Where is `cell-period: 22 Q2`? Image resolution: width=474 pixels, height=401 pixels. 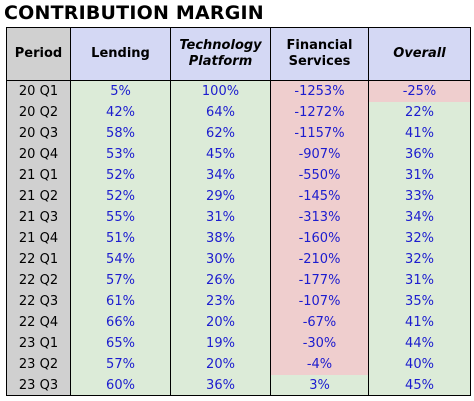 cell-period: 22 Q2 is located at coordinates (38, 280).